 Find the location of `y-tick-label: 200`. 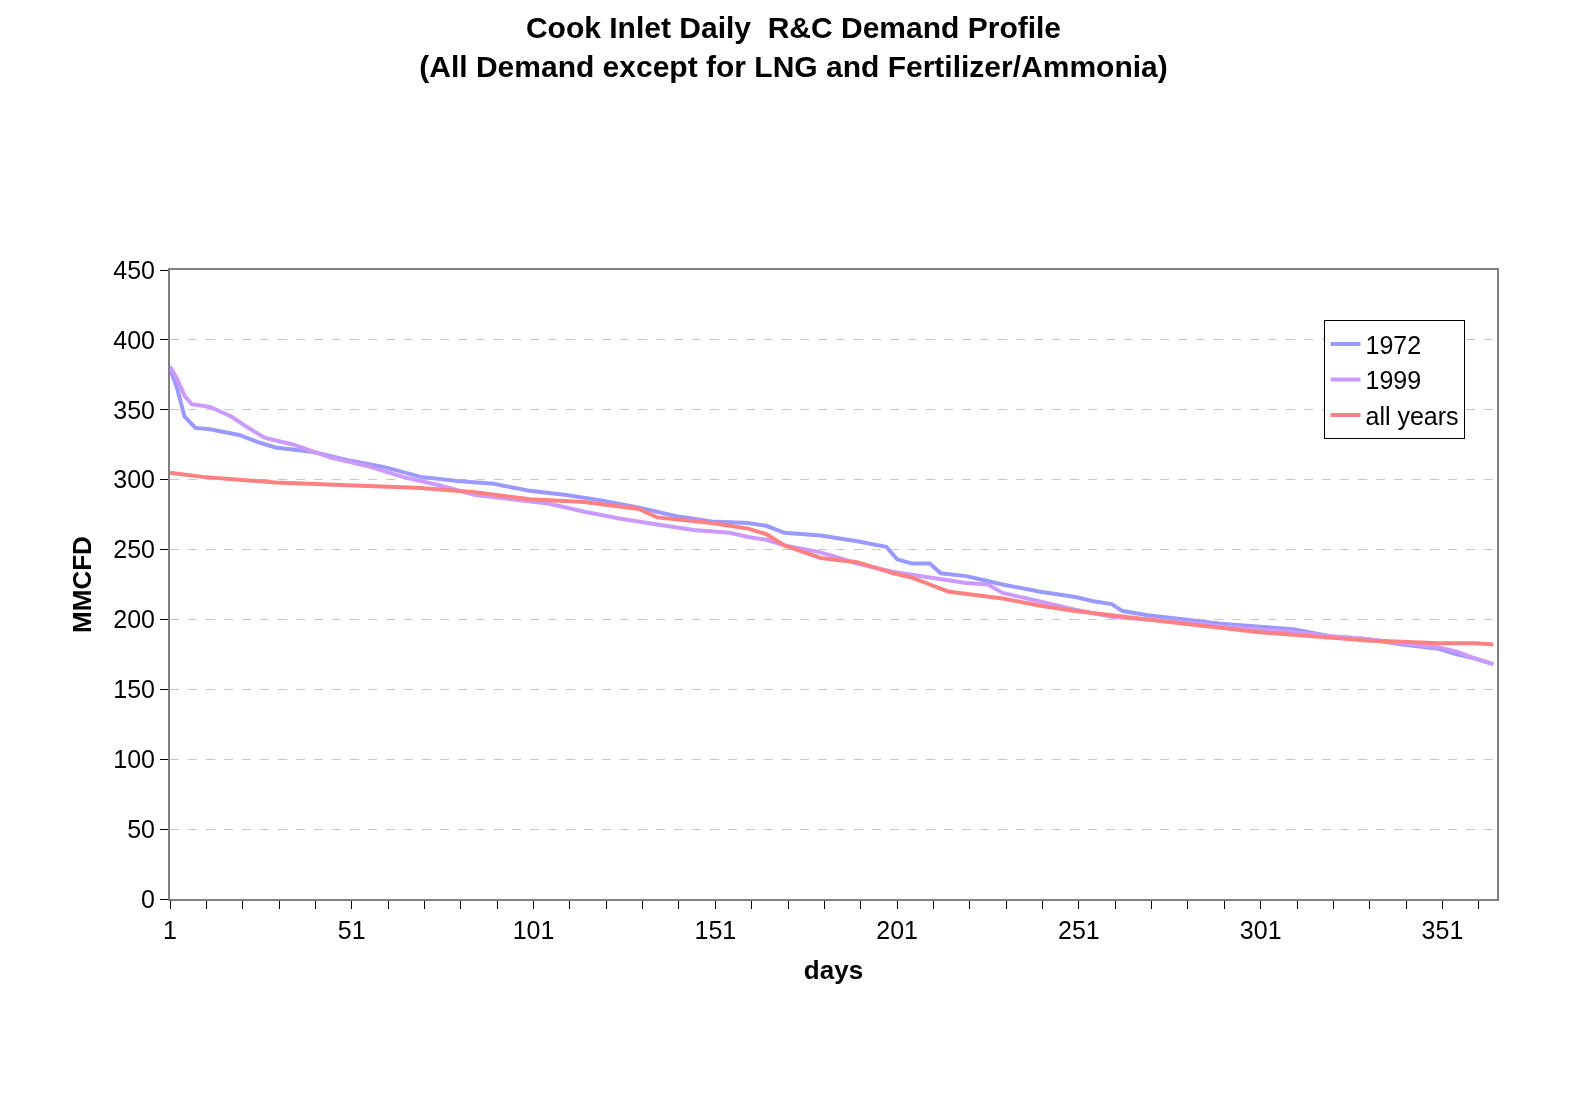

y-tick-label: 200 is located at coordinates (134, 619).